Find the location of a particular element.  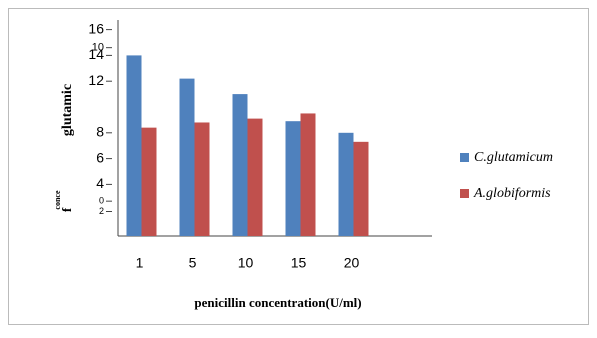

y-tick-label: 14 is located at coordinates (96, 54).